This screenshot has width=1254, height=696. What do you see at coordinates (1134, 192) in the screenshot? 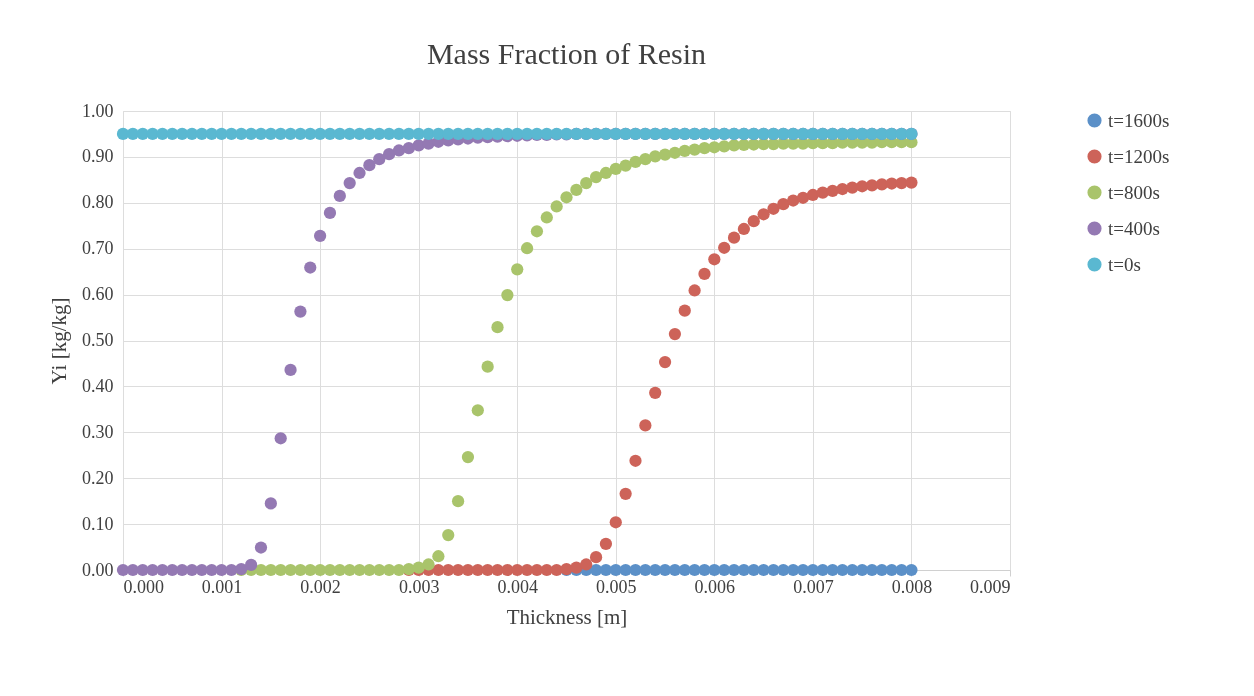
I see `legend-label: t=800s` at bounding box center [1134, 192].